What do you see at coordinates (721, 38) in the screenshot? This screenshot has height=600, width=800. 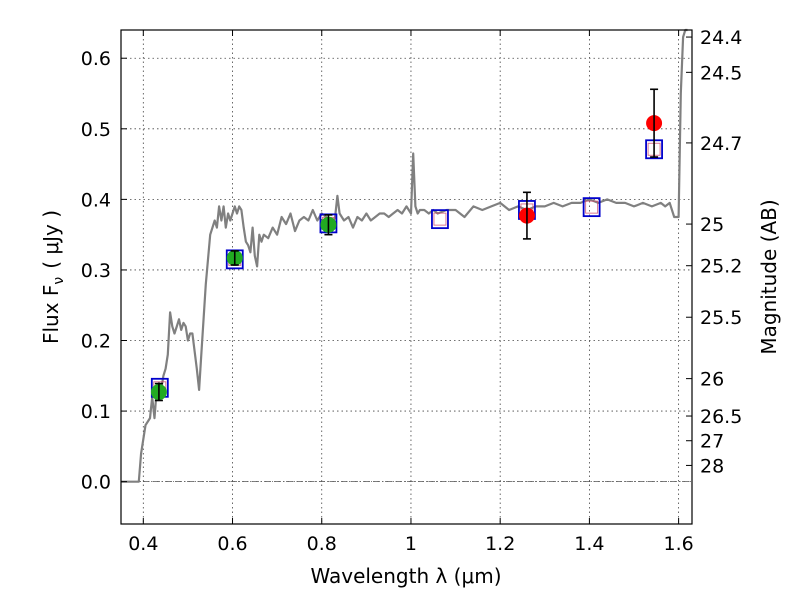 I see `y-right-tick-label: 24.4` at bounding box center [721, 38].